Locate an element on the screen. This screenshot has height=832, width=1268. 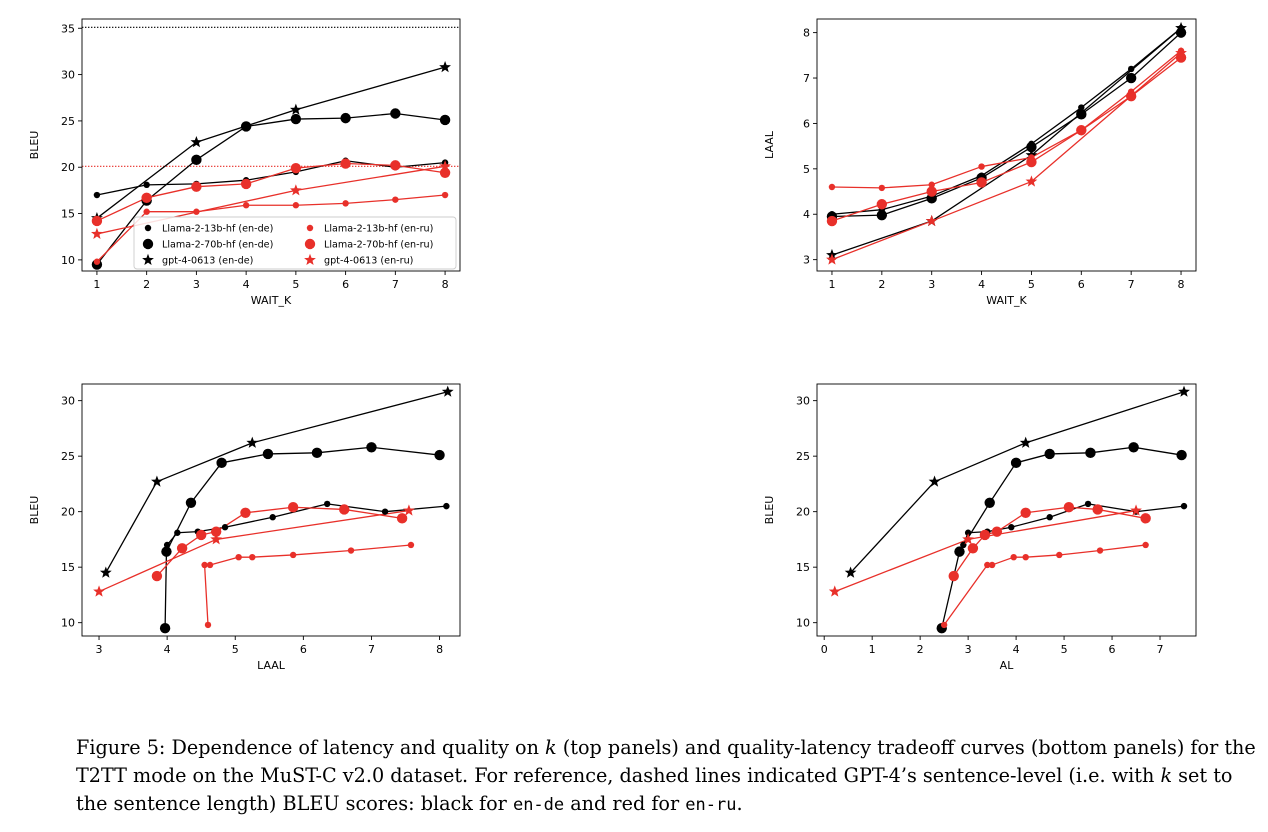
y-tick-label: 25 is located at coordinates (68, 121).